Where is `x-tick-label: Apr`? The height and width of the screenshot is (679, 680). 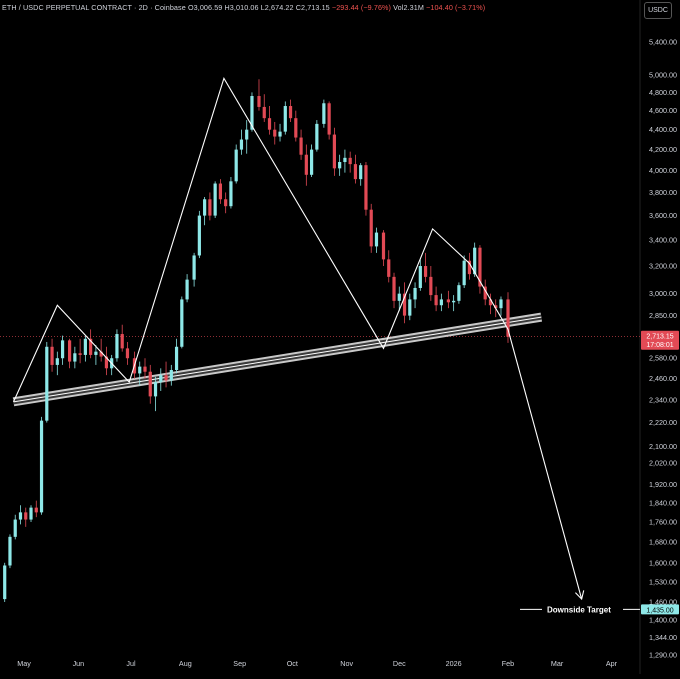
x-tick-label: Apr is located at coordinates (612, 663).